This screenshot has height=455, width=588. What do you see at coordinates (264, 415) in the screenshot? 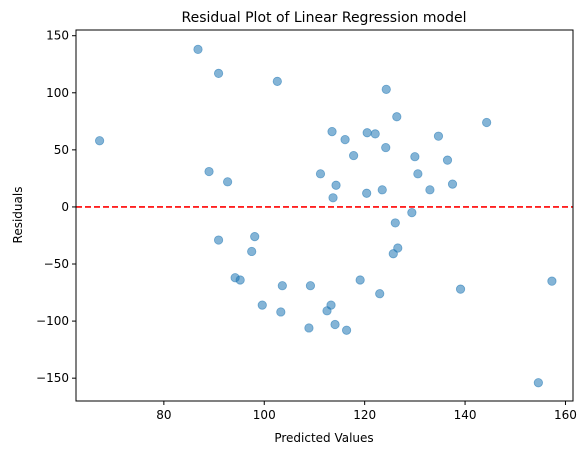
I see `x-tick-label: 100` at bounding box center [264, 415].